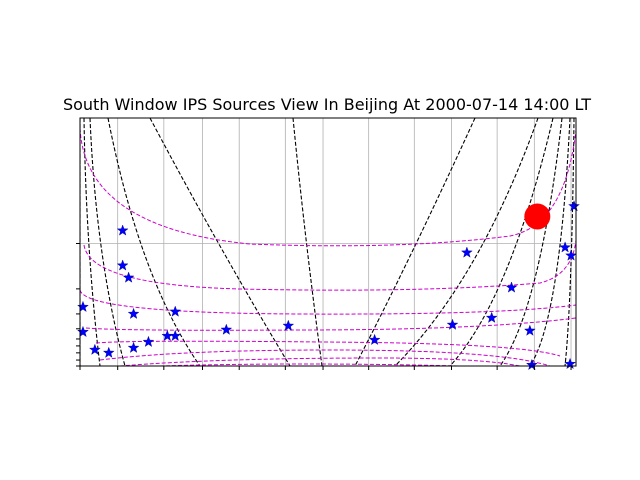 Image resolution: width=640 pixels, height=480 pixels. I want to click on sun-marker, so click(537, 216).